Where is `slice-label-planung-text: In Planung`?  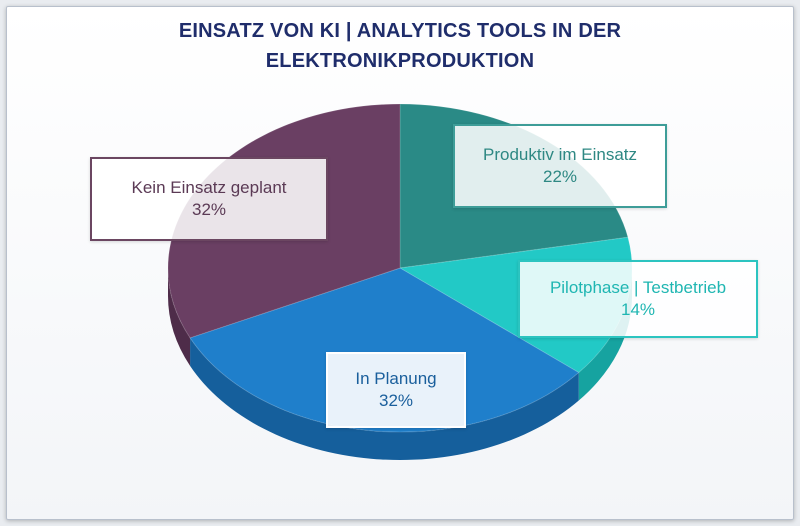 slice-label-planung-text: In Planung is located at coordinates (396, 378).